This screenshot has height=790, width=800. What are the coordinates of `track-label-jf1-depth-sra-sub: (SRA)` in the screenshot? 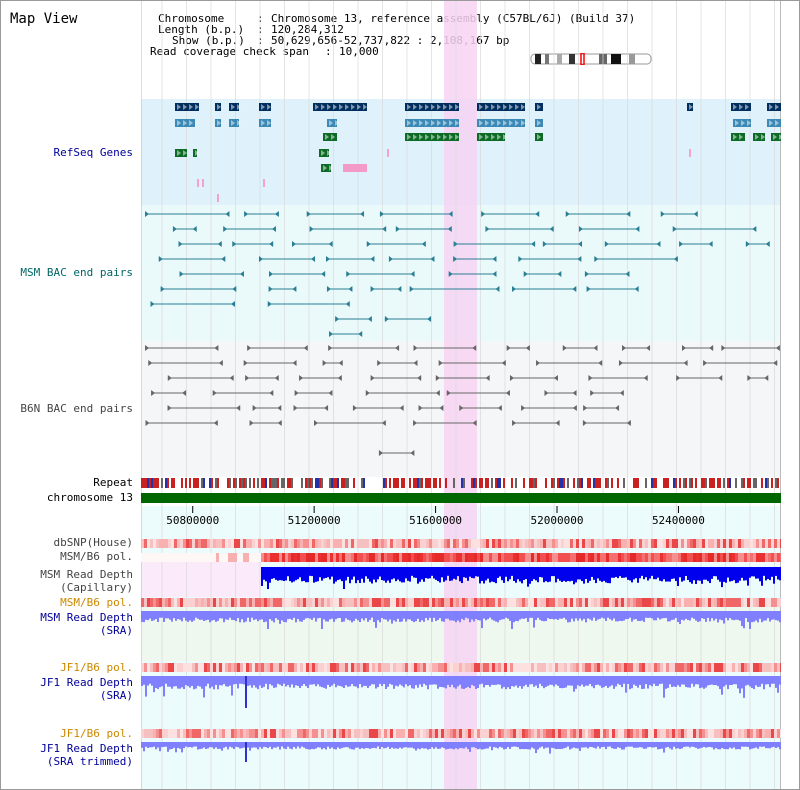 It's located at (116, 695).